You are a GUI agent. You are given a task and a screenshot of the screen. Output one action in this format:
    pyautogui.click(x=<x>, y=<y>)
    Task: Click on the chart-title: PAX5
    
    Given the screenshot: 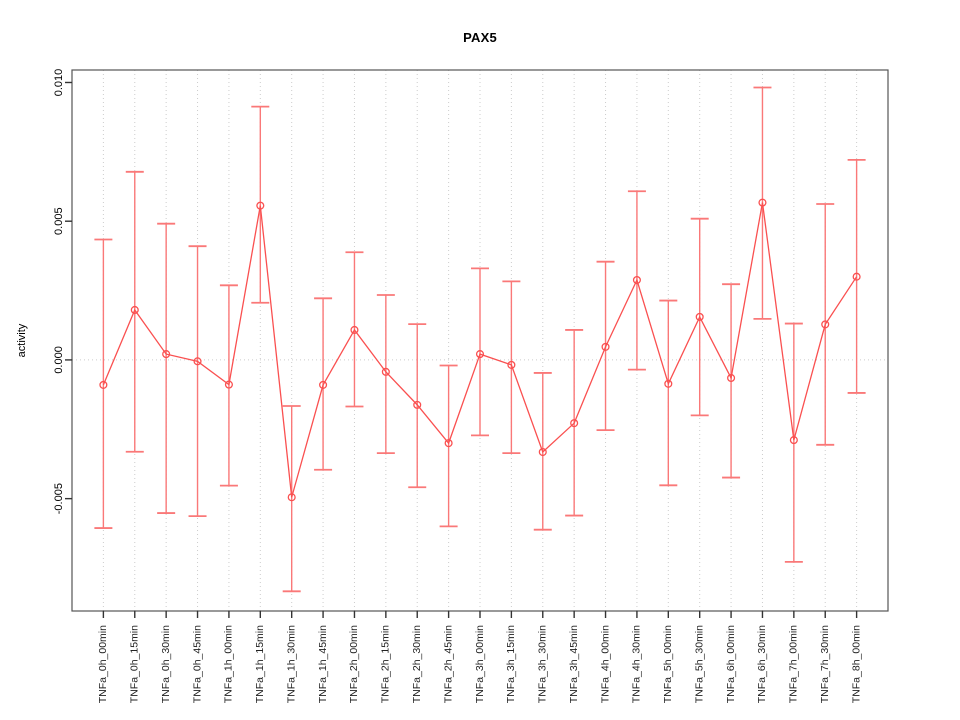 What is the action you would take?
    pyautogui.click(x=480, y=37)
    